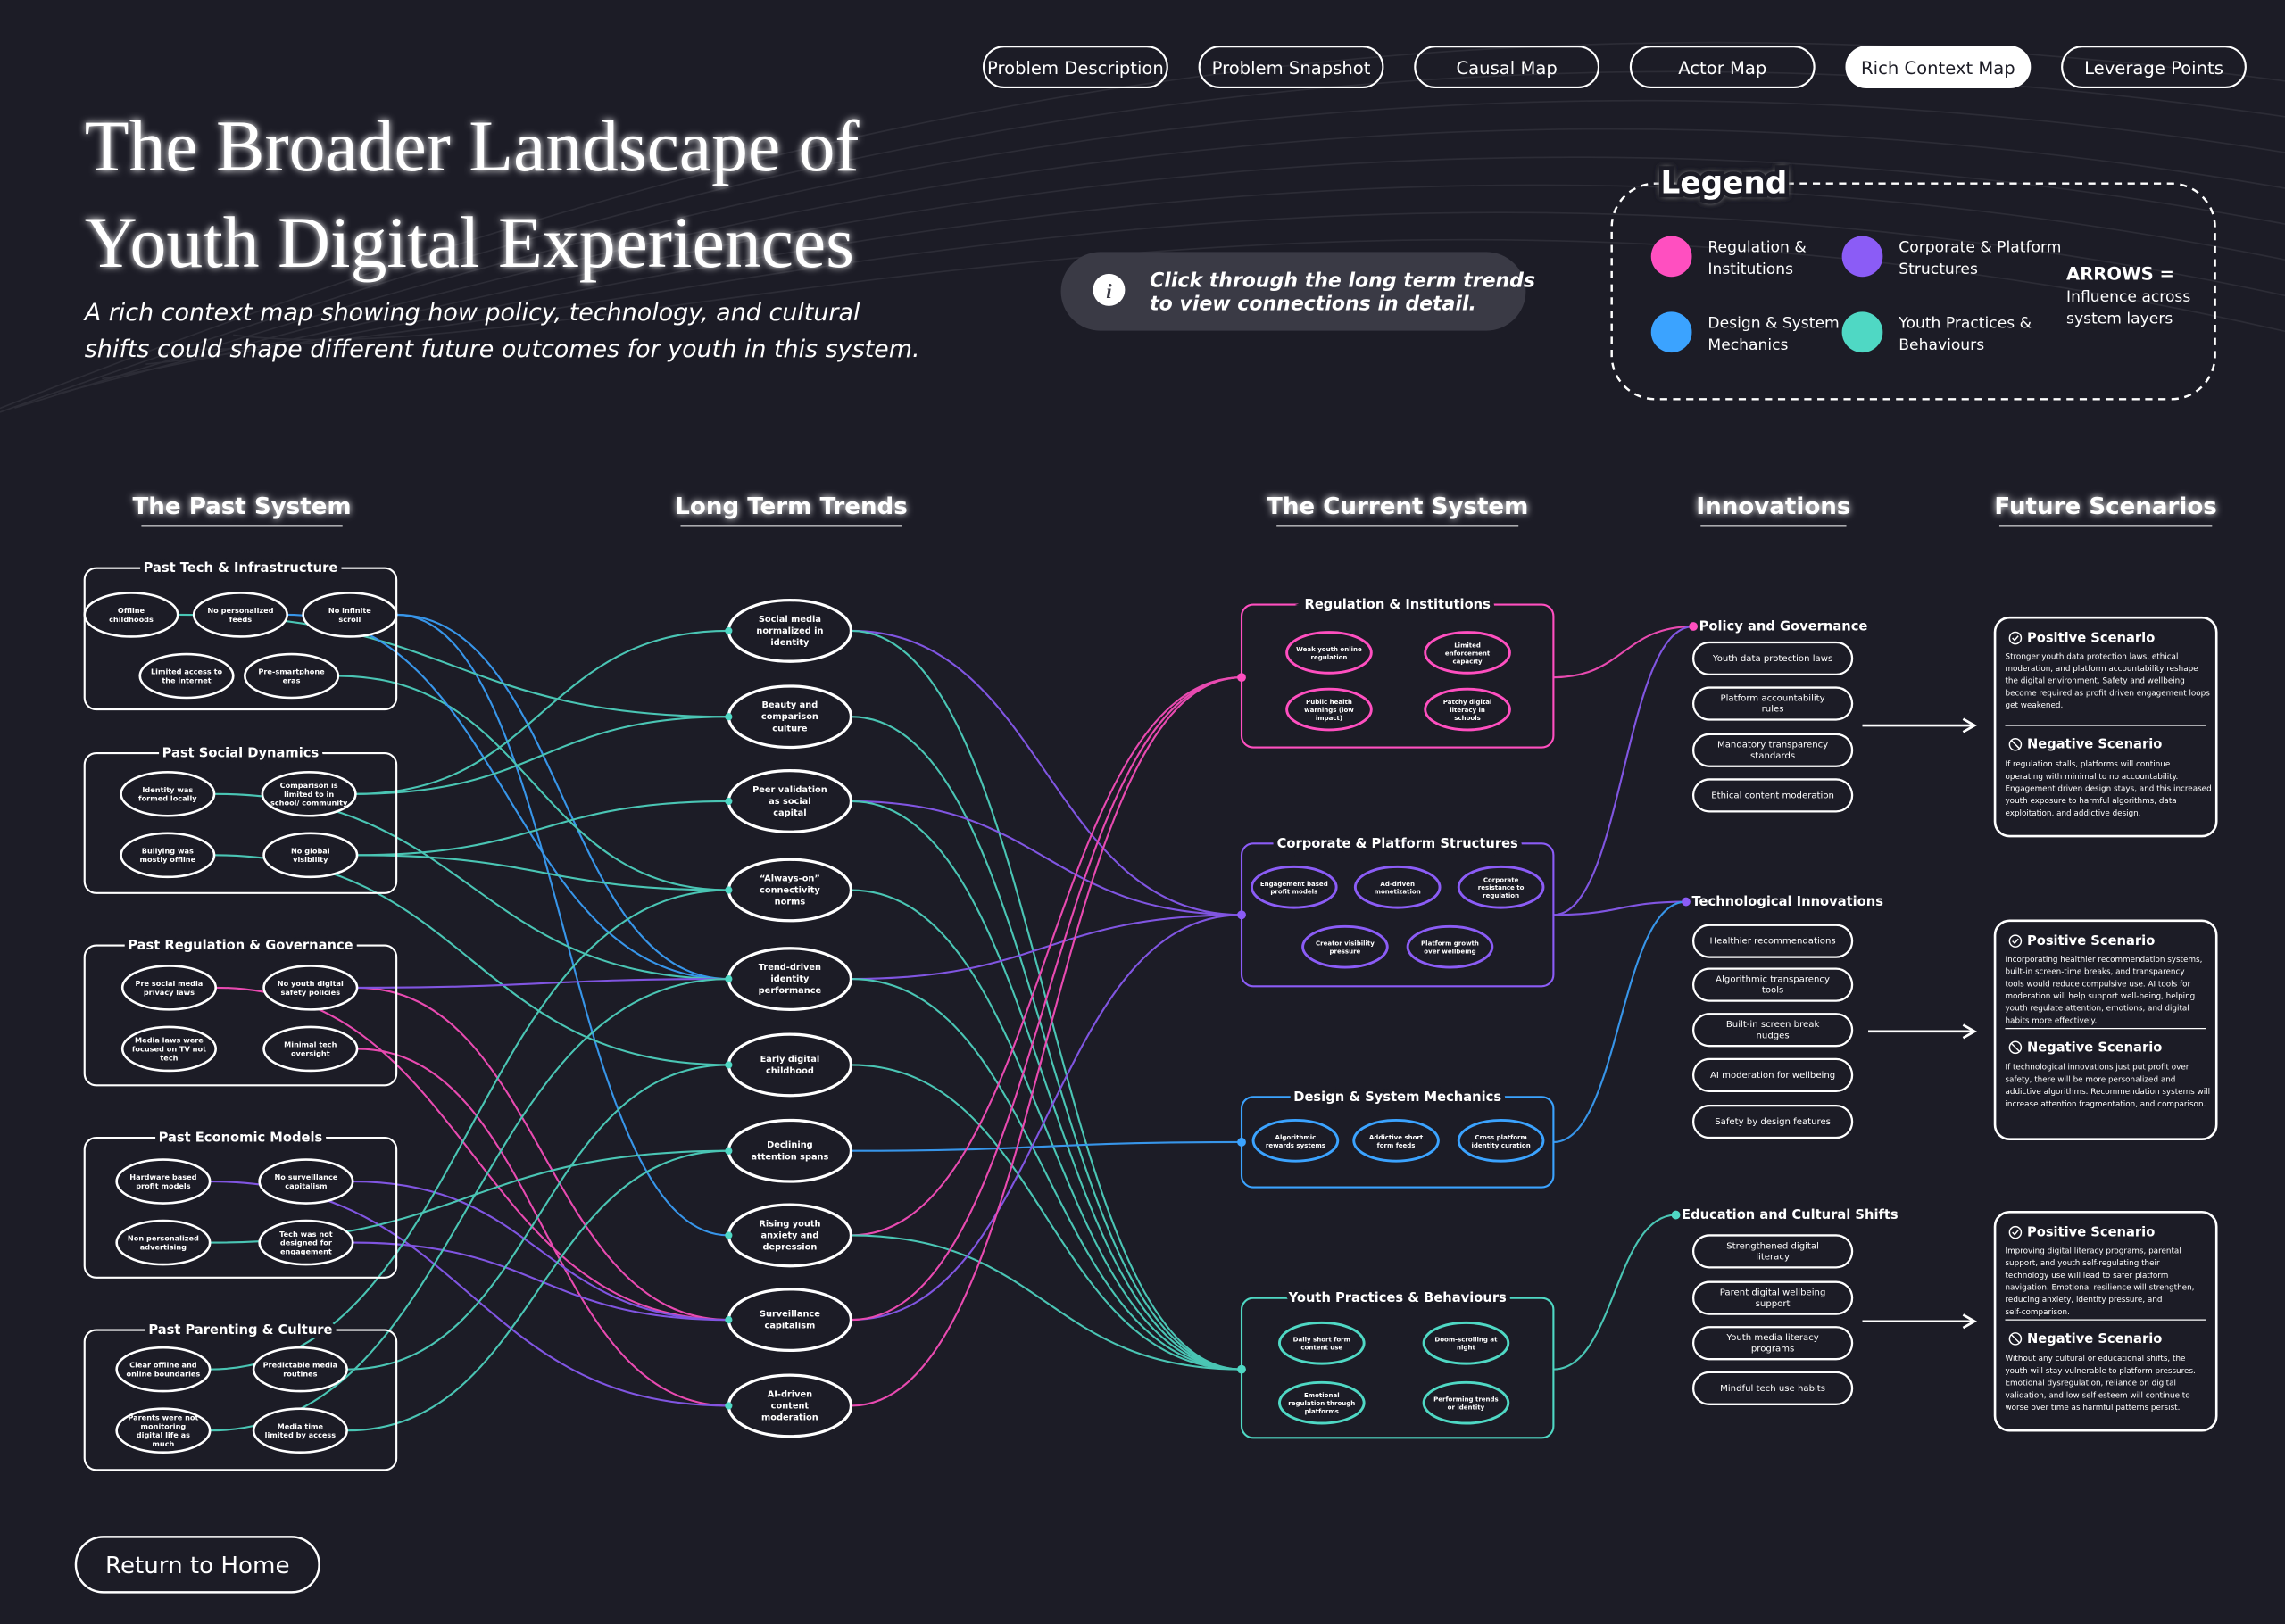 The image size is (2285, 1624). I want to click on text-line: AI moderation for wellbeing, so click(1772, 1075).